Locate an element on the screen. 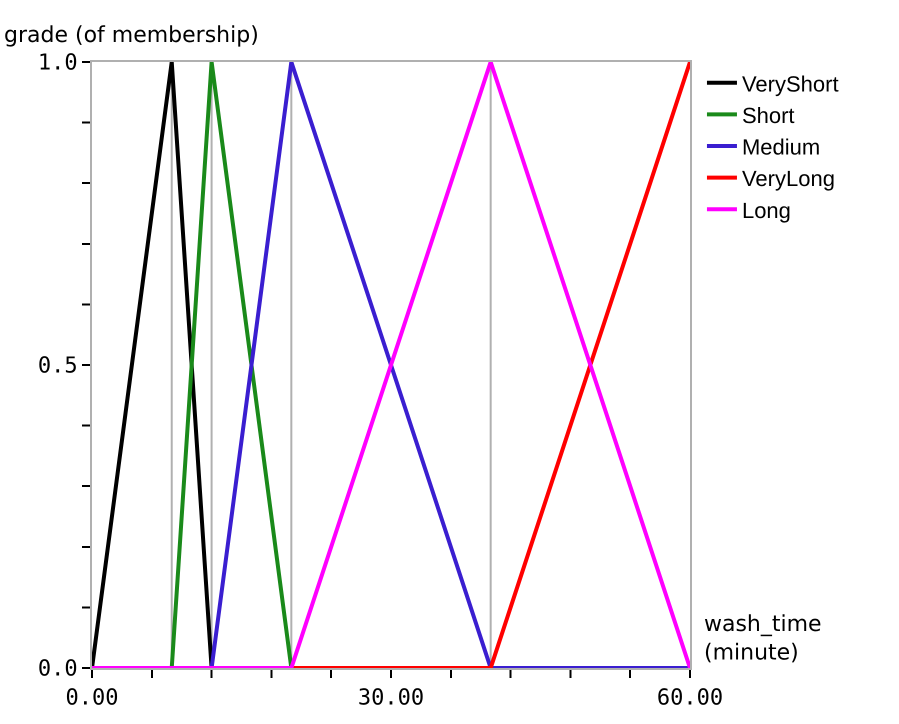 The image size is (899, 724). legend-label: Long is located at coordinates (766, 210).